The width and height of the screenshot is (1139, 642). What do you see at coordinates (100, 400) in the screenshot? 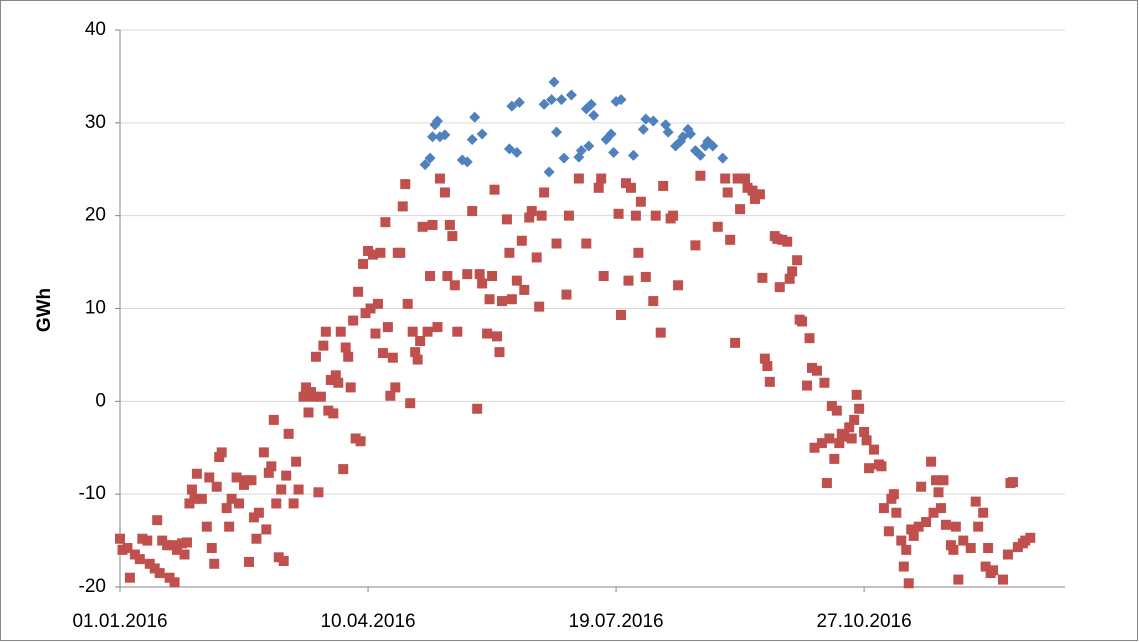
I see `y-tick-label: 0` at bounding box center [100, 400].